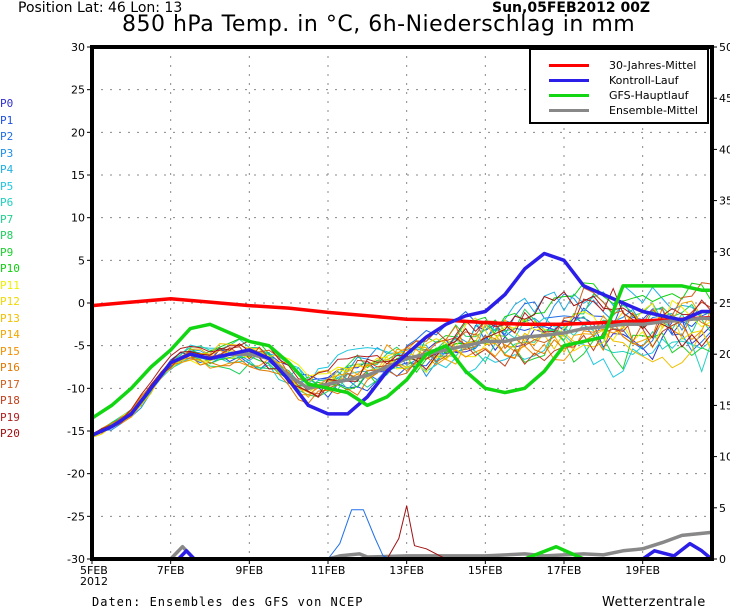 The height and width of the screenshot is (610, 730). Describe the element at coordinates (7, 219) in the screenshot. I see `member-label-p7: P7` at that location.